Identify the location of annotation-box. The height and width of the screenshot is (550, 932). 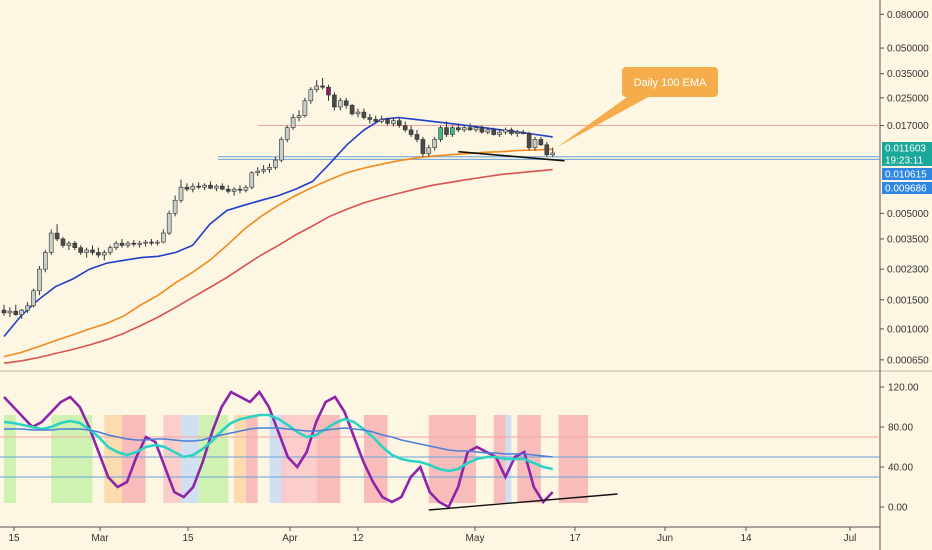
(670, 82).